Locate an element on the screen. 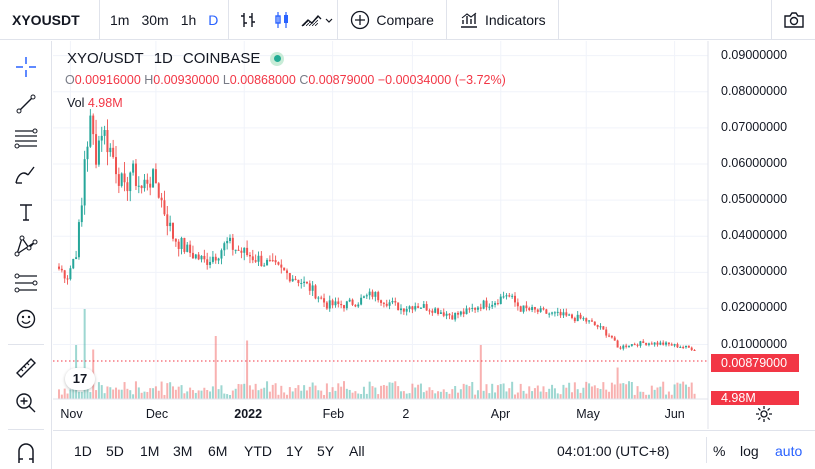 The height and width of the screenshot is (469, 815). range-1m: 1M is located at coordinates (150, 451).